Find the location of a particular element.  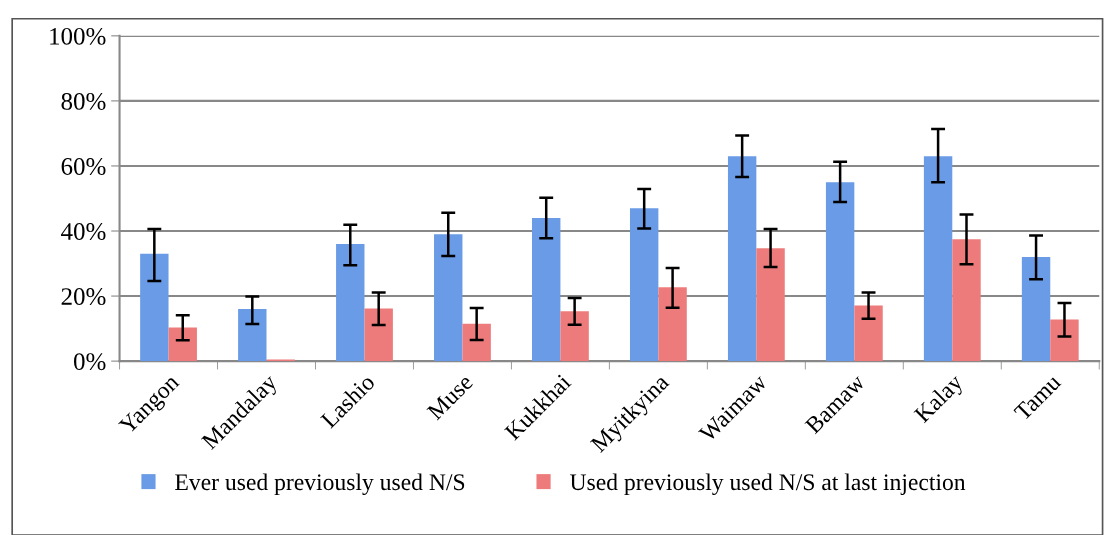

legend-label: Used previously used N/S at last injection is located at coordinates (768, 484).